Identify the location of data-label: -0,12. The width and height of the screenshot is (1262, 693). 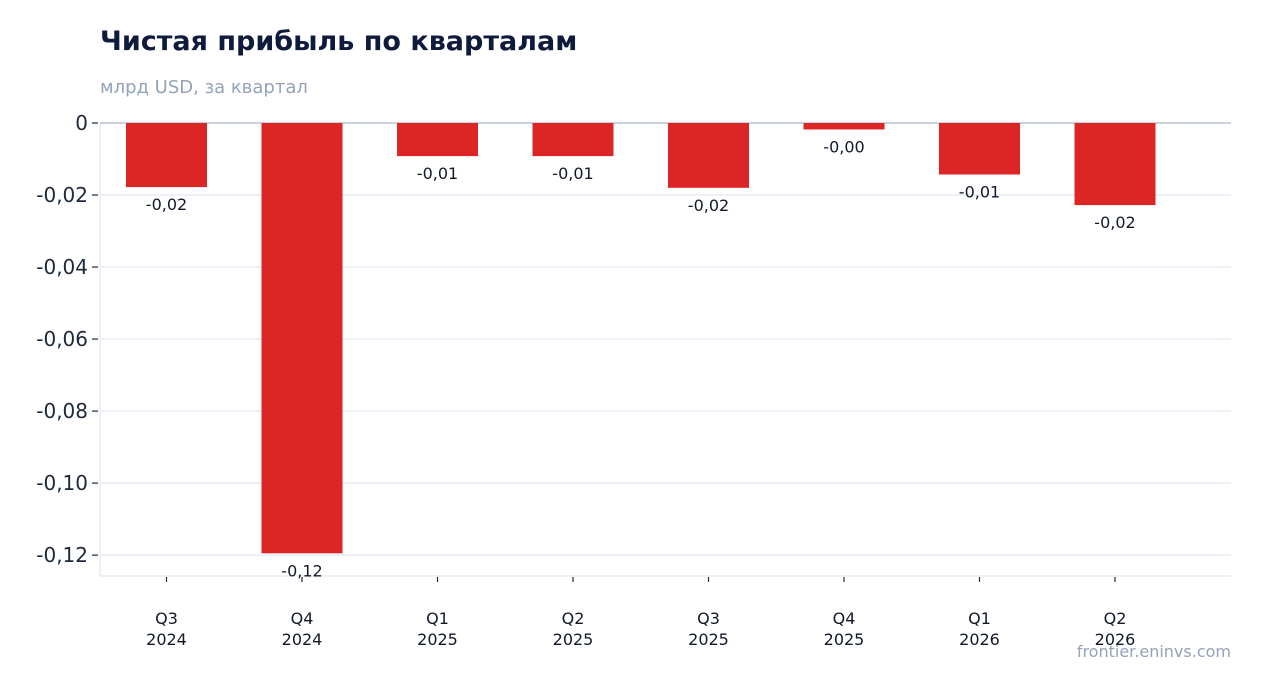
(301, 570).